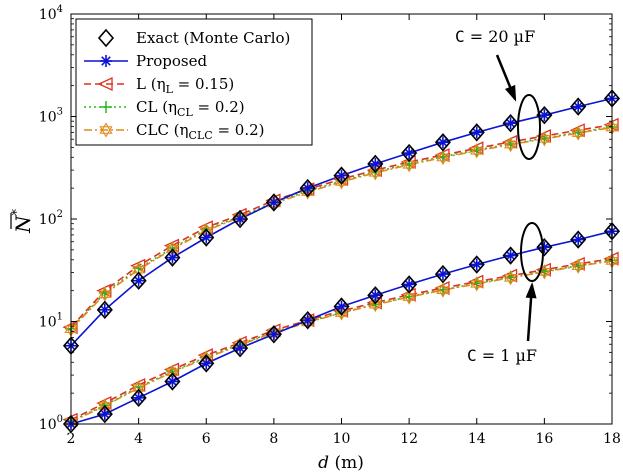 The width and height of the screenshot is (623, 475). What do you see at coordinates (51, 13) in the screenshot?
I see `y-tick-label: 10⁴` at bounding box center [51, 13].